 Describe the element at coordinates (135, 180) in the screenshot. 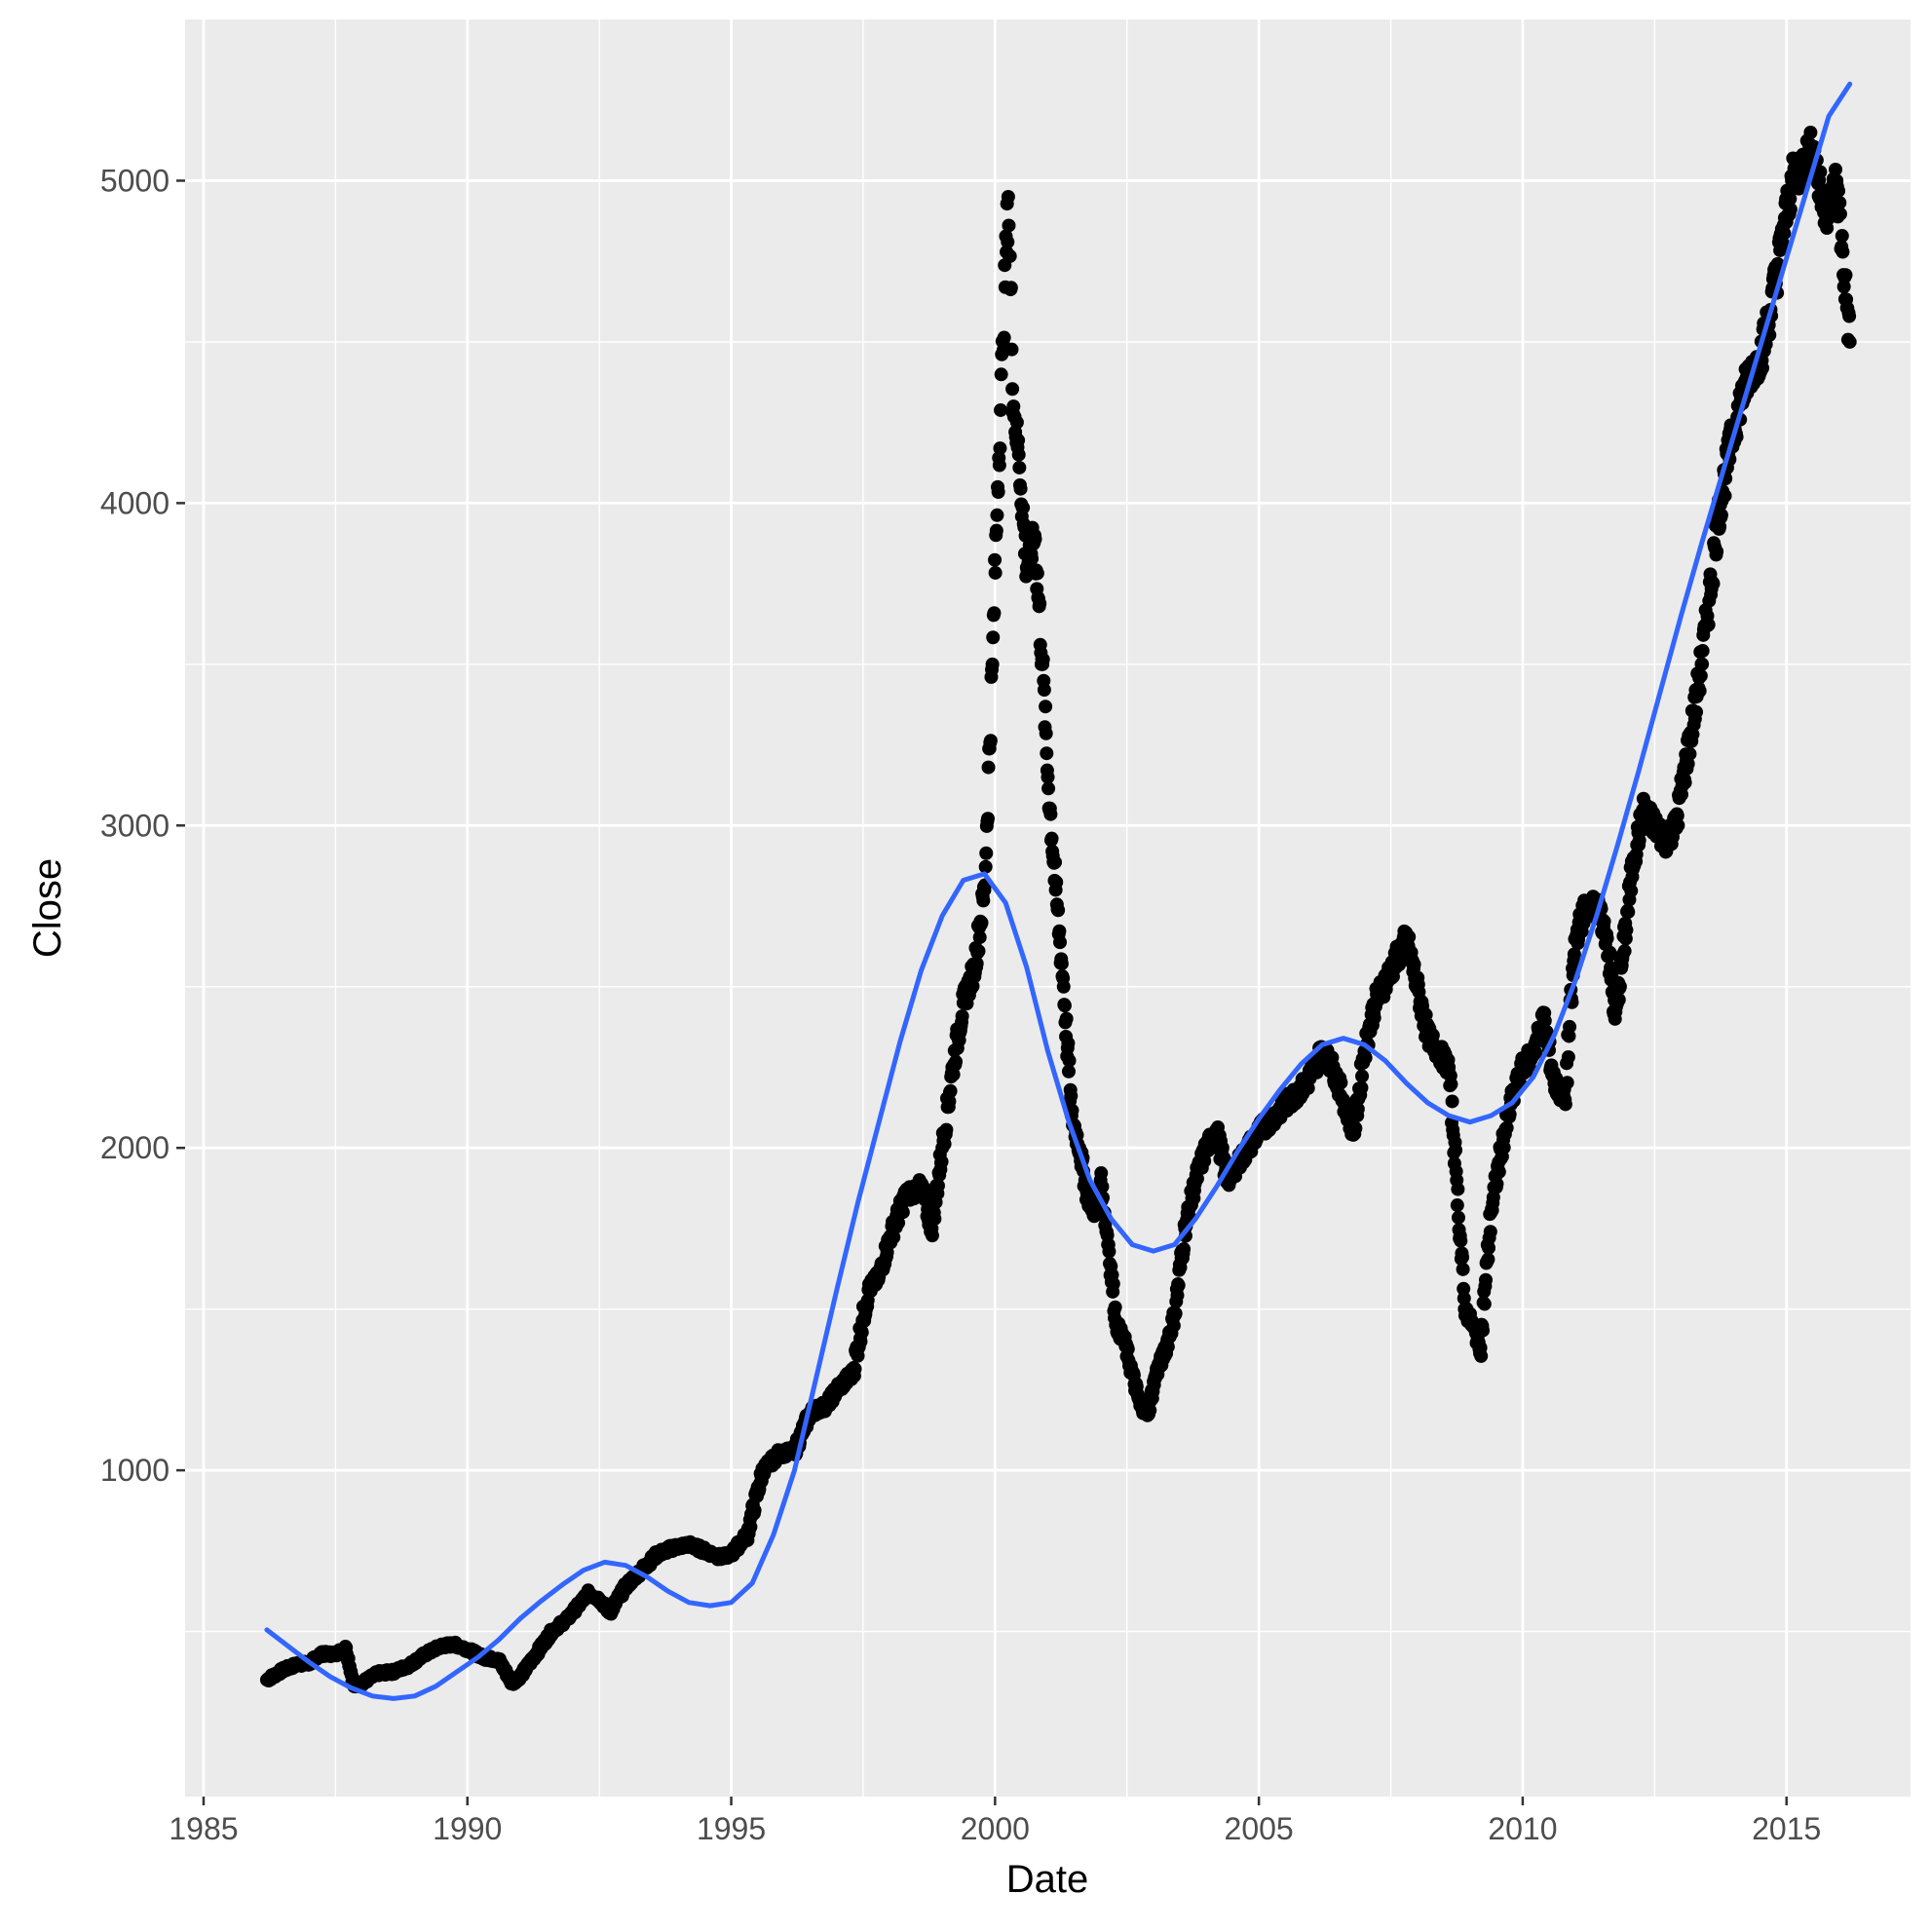

I see `y-tick-label: 5000` at that location.